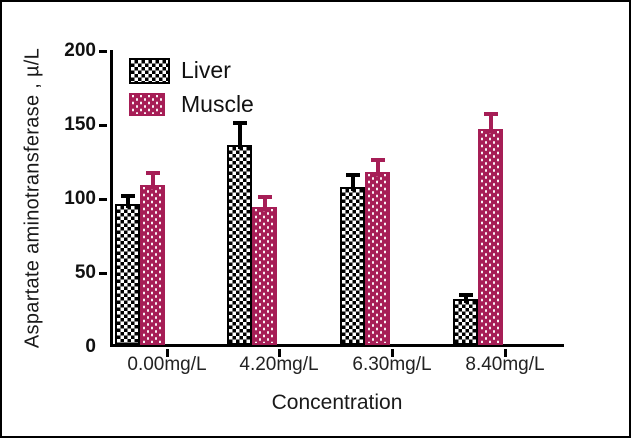 This screenshot has height=438, width=631. Describe the element at coordinates (32, 198) in the screenshot. I see `y-axis-title: Aspartate aminotransferase , µ/L` at that location.